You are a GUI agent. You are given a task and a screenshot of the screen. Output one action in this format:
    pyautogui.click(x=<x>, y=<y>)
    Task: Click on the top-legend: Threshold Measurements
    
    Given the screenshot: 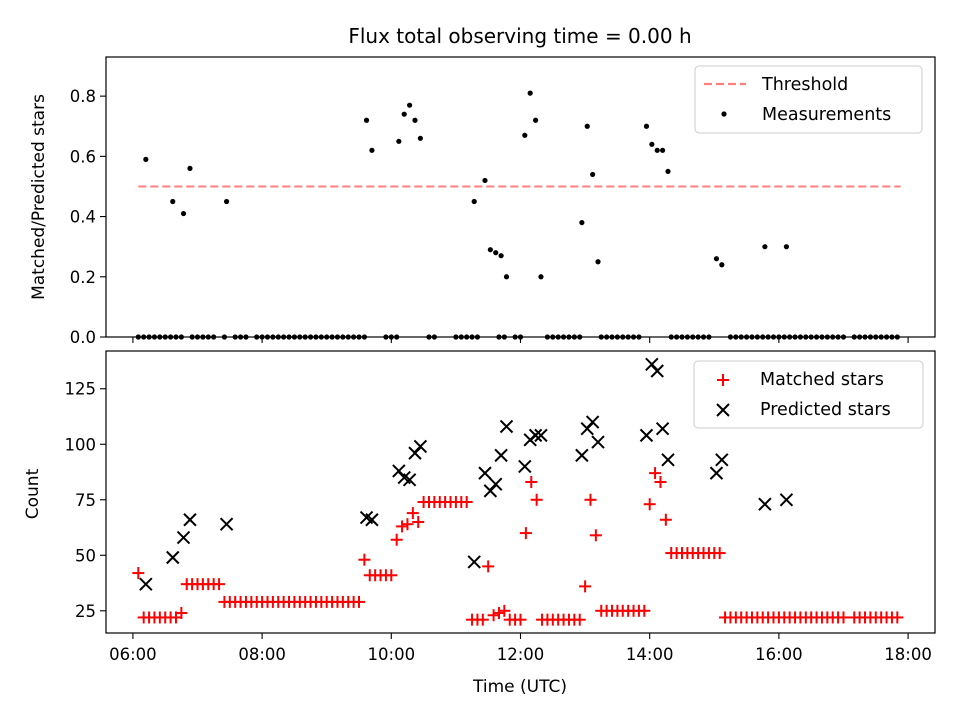 What is the action you would take?
    pyautogui.click(x=808, y=99)
    